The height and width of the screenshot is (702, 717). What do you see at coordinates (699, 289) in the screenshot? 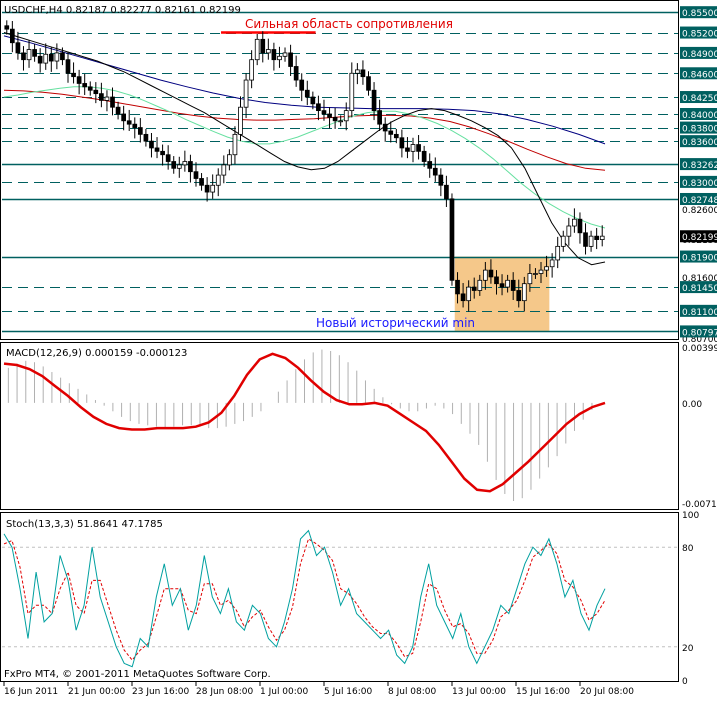
I see `level-label: 0.81450` at bounding box center [699, 289].